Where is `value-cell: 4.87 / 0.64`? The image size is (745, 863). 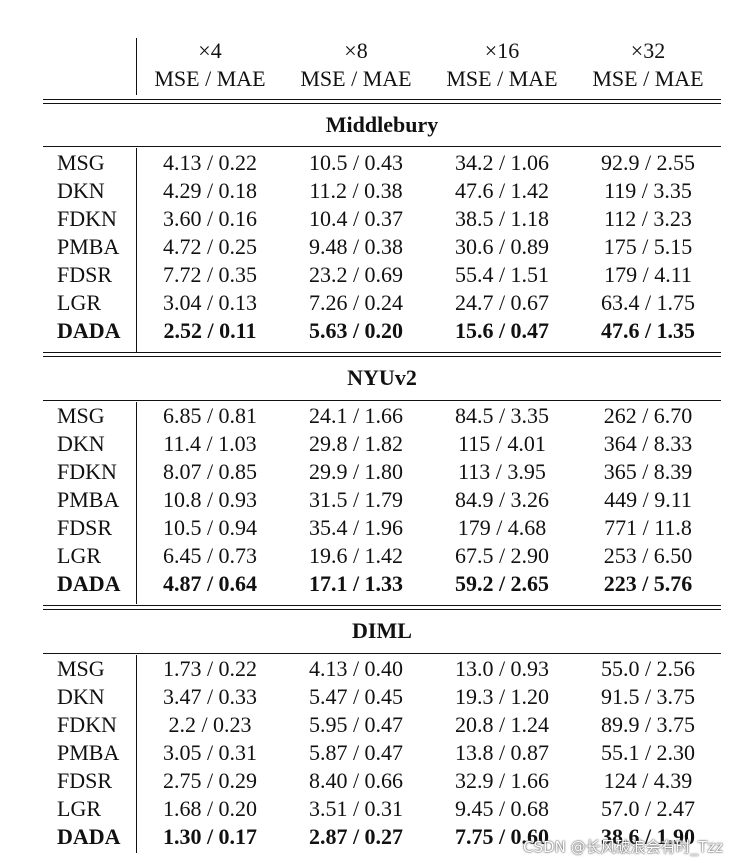 value-cell: 4.87 / 0.64 is located at coordinates (210, 583).